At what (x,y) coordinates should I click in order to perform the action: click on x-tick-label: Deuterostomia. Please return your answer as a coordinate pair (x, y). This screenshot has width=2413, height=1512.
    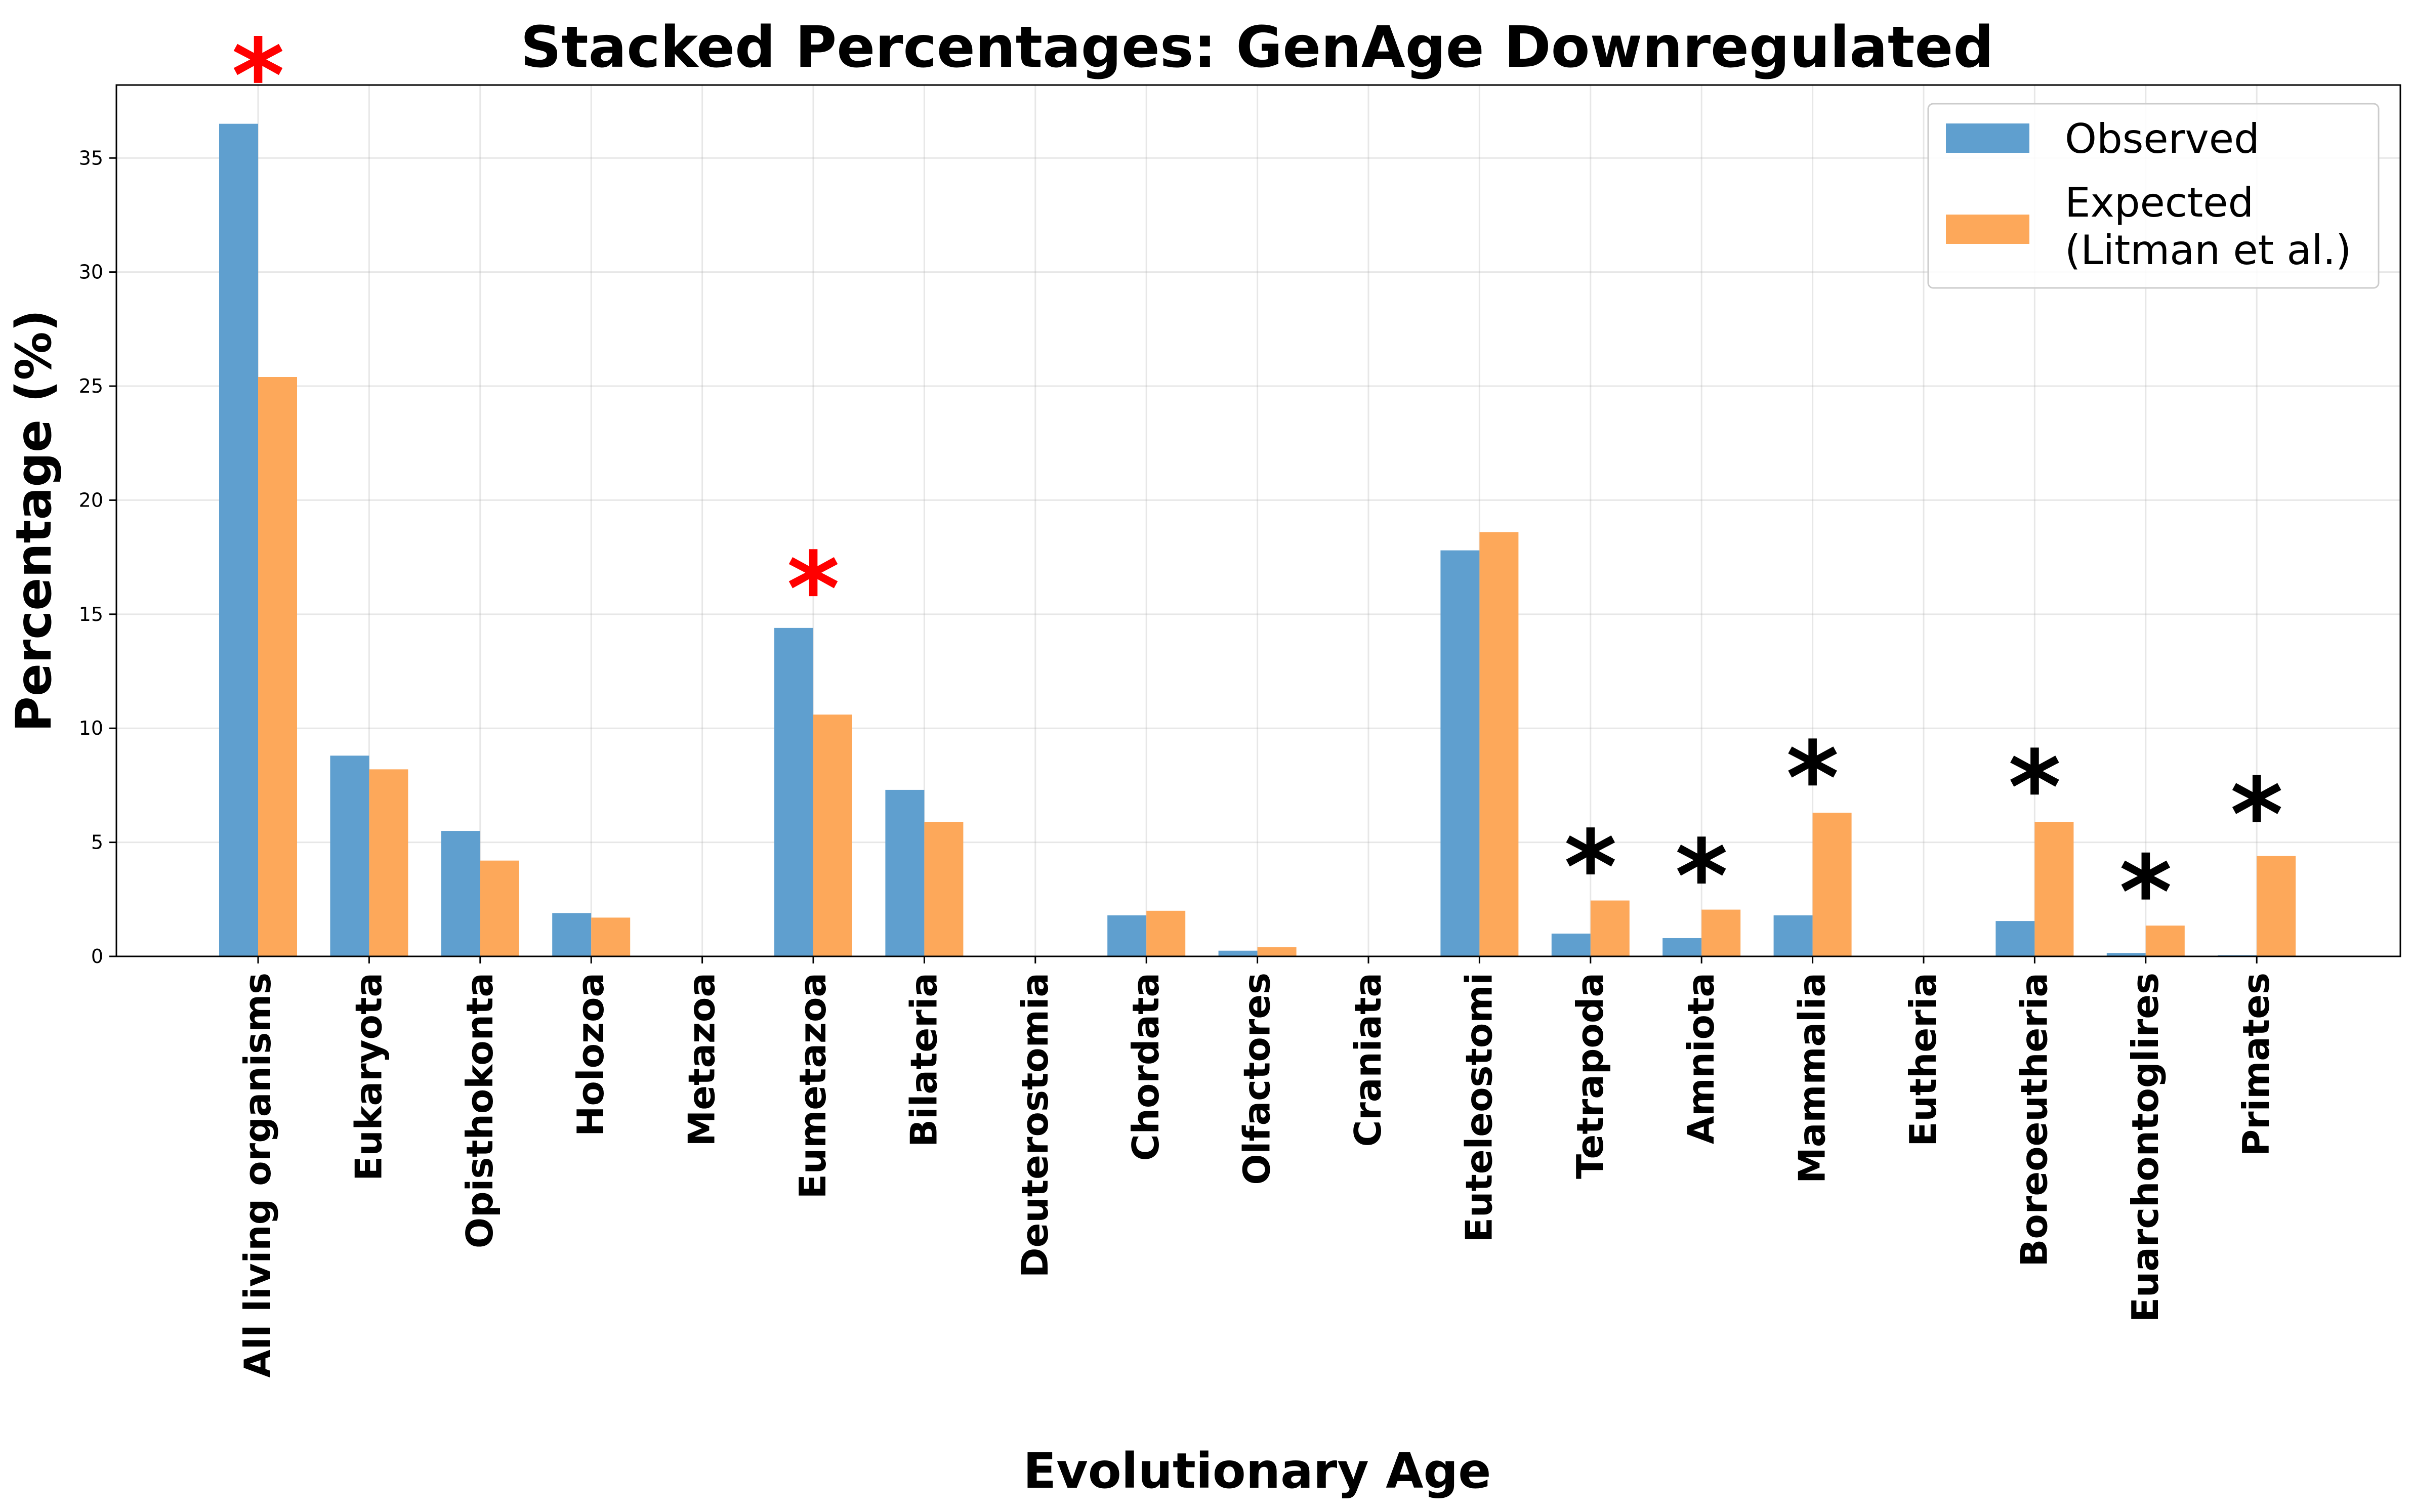
    Looking at the image, I should click on (1035, 1125).